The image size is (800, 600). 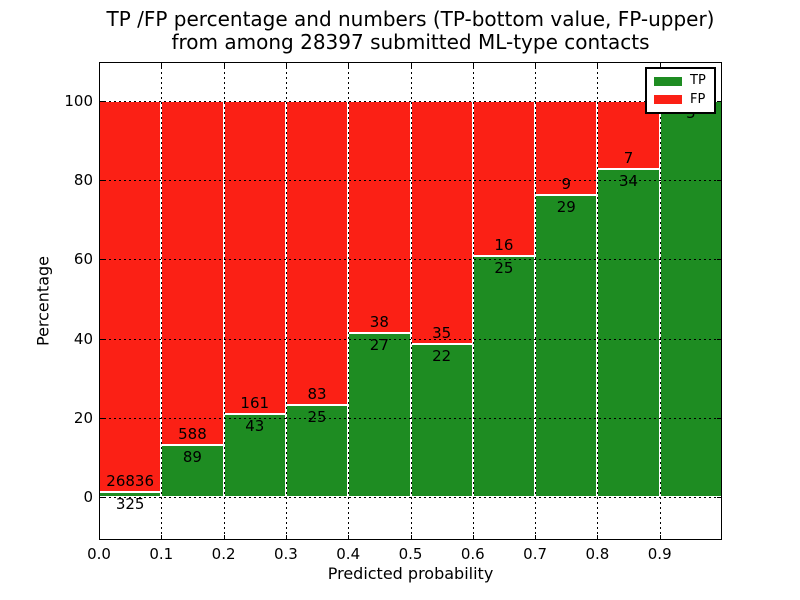 I want to click on tp-legend-label: TP, so click(x=698, y=81).